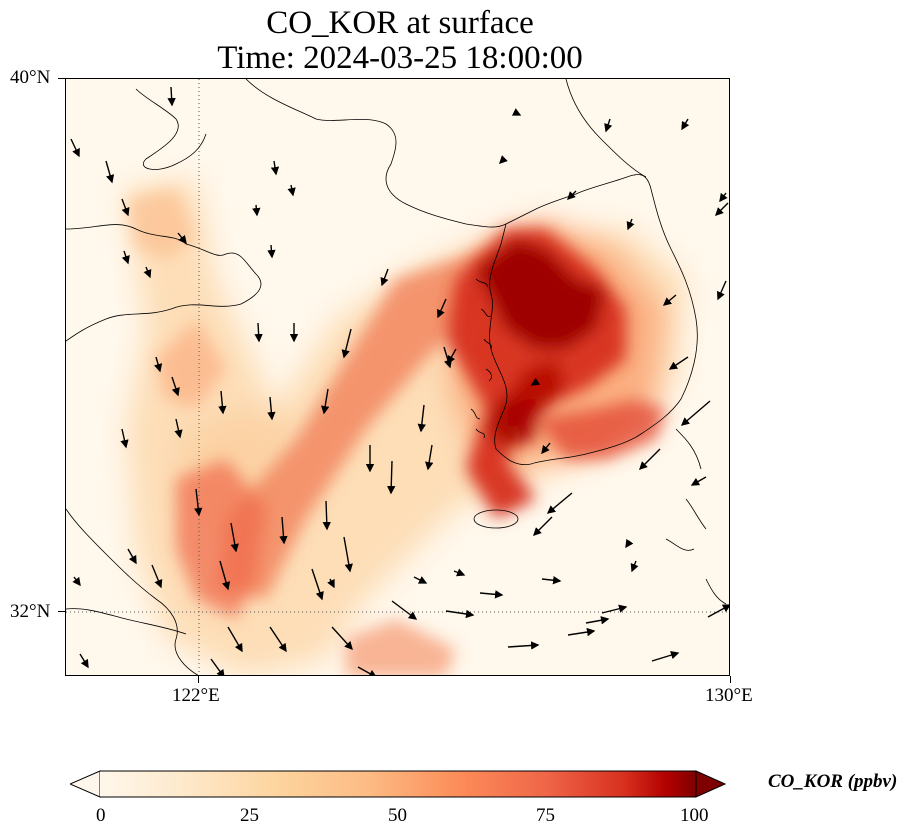 The height and width of the screenshot is (836, 920). I want to click on colorbar-label: CO_KOR (ppbv), so click(833, 781).